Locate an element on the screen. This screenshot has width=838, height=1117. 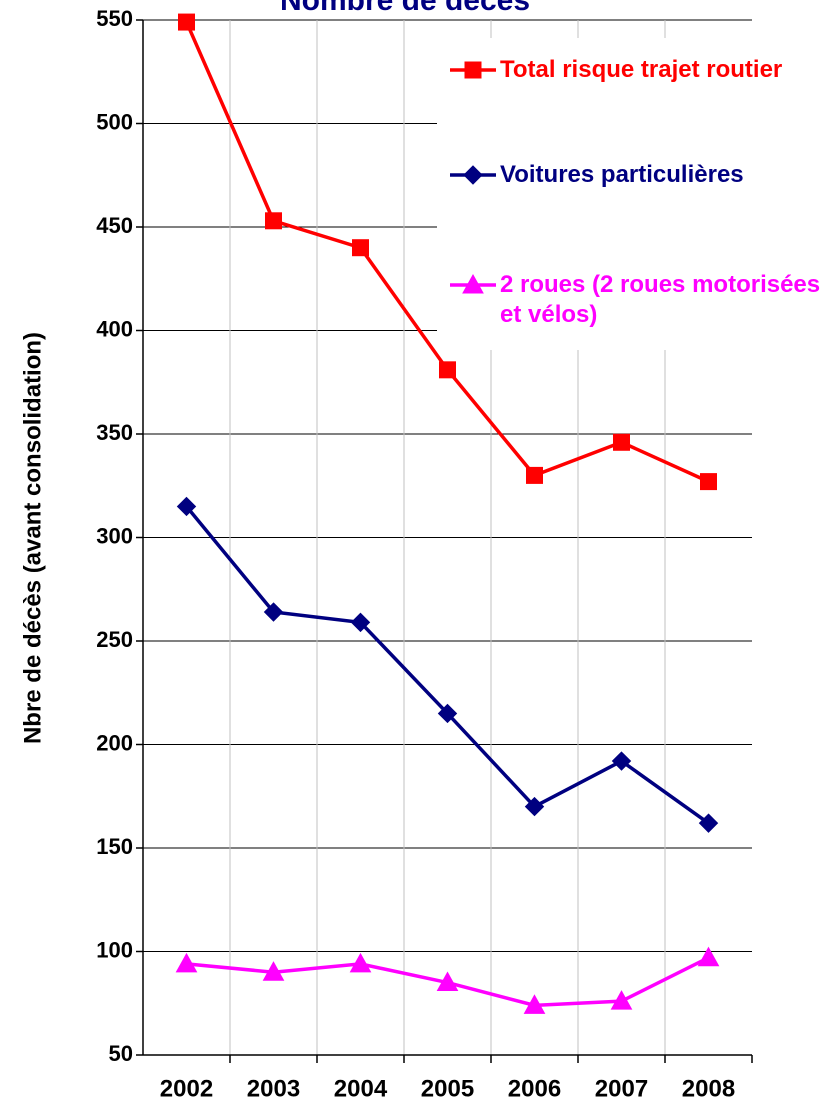
y-tick-label: 400 is located at coordinates (114, 328).